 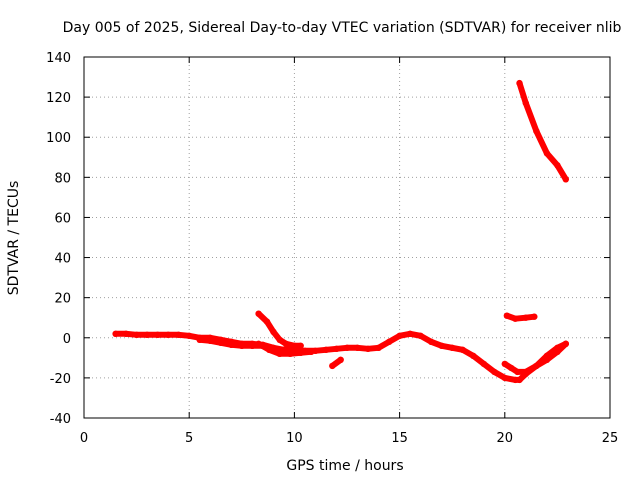 What do you see at coordinates (62, 218) in the screenshot?
I see `y-tick-label: 60` at bounding box center [62, 218].